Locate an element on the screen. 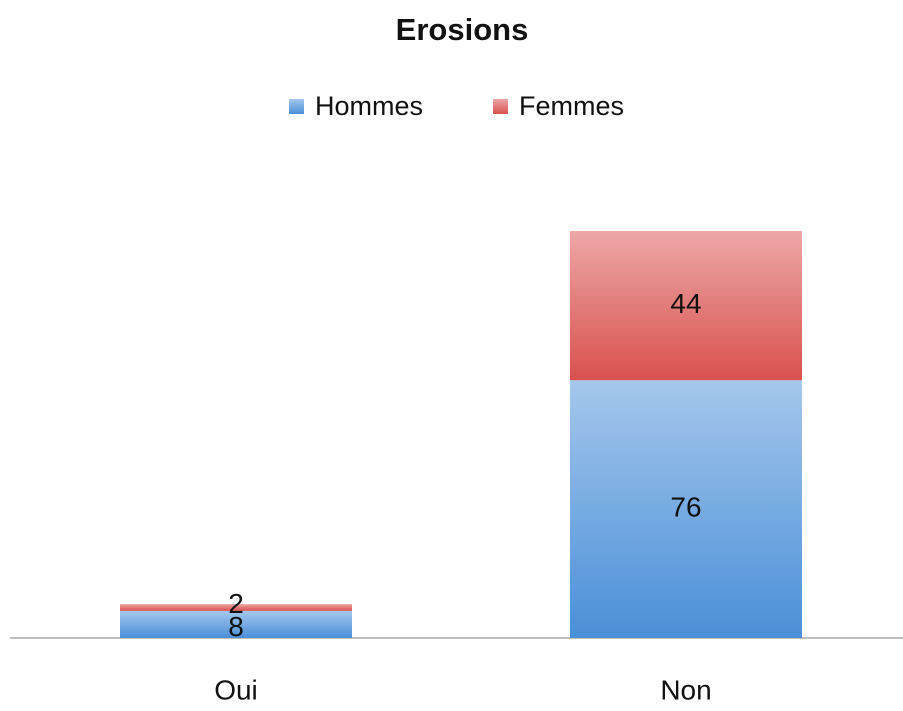 The height and width of the screenshot is (711, 903). legend-label: Femmes is located at coordinates (571, 106).